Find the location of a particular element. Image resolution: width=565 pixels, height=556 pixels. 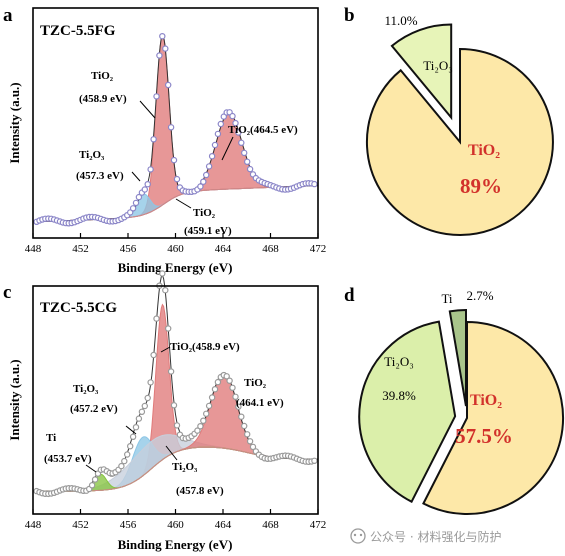

annotation-a-tio2-459-value: (459.1 eV) is located at coordinates (208, 231).